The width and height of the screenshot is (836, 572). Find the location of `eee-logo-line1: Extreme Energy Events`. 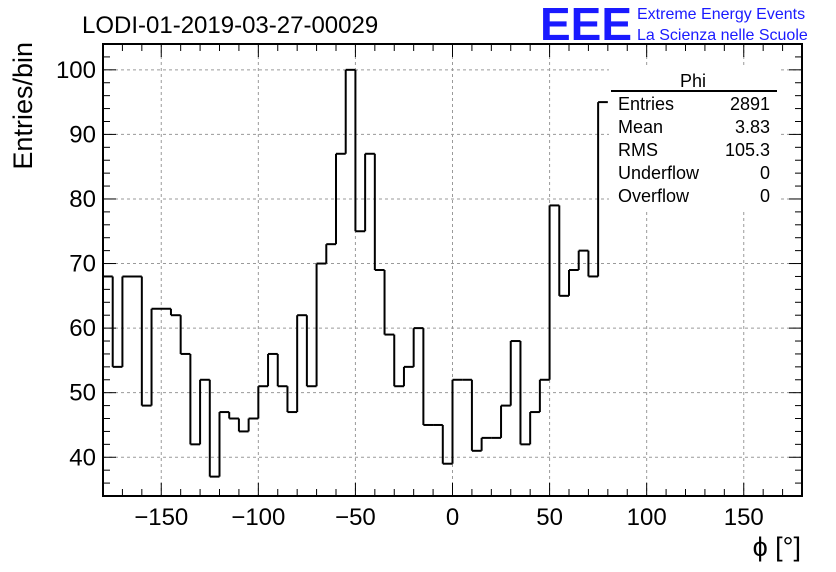

eee-logo-line1: Extreme Energy Events is located at coordinates (721, 14).